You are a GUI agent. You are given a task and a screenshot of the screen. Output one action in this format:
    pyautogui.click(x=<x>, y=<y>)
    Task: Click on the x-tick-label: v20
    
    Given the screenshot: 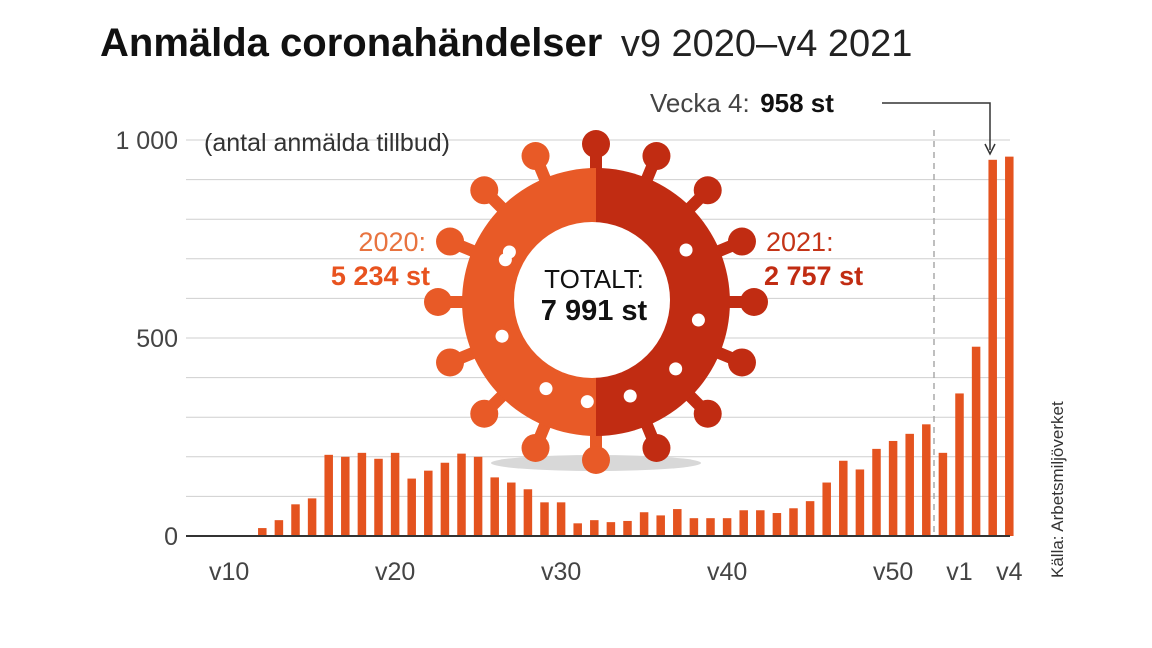 What is the action you would take?
    pyautogui.click(x=395, y=572)
    